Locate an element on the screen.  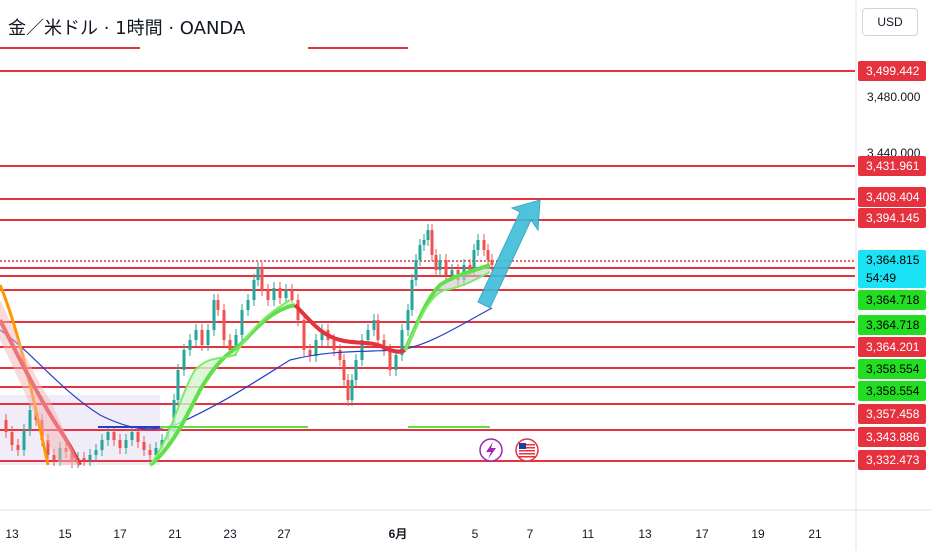
lightning-icon is located at coordinates (491, 450).